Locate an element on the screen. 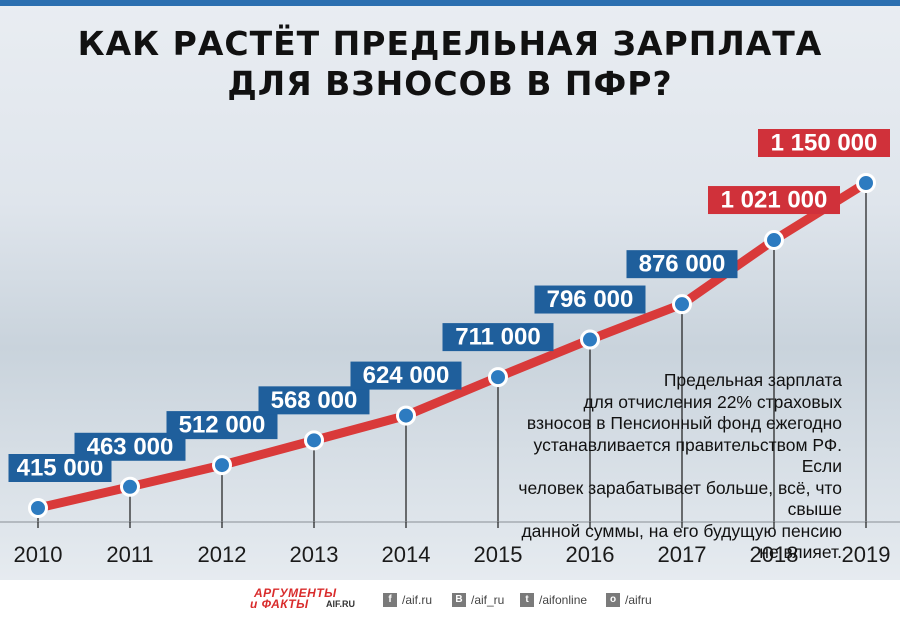 The height and width of the screenshot is (617, 900). value-label: 1 150 000 is located at coordinates (824, 143).